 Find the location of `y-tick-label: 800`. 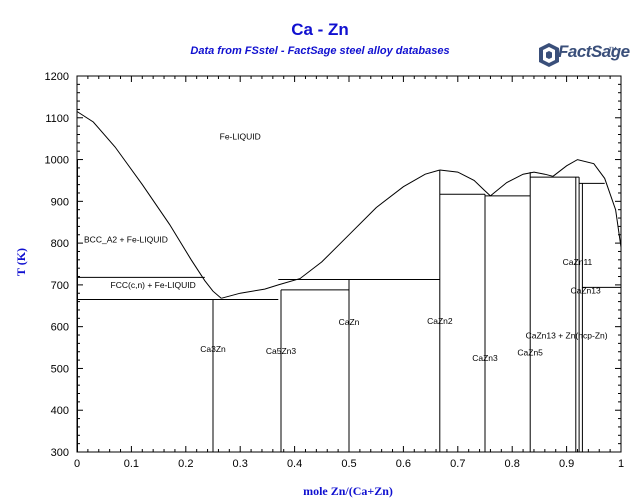

y-tick-label: 800 is located at coordinates (60, 244).